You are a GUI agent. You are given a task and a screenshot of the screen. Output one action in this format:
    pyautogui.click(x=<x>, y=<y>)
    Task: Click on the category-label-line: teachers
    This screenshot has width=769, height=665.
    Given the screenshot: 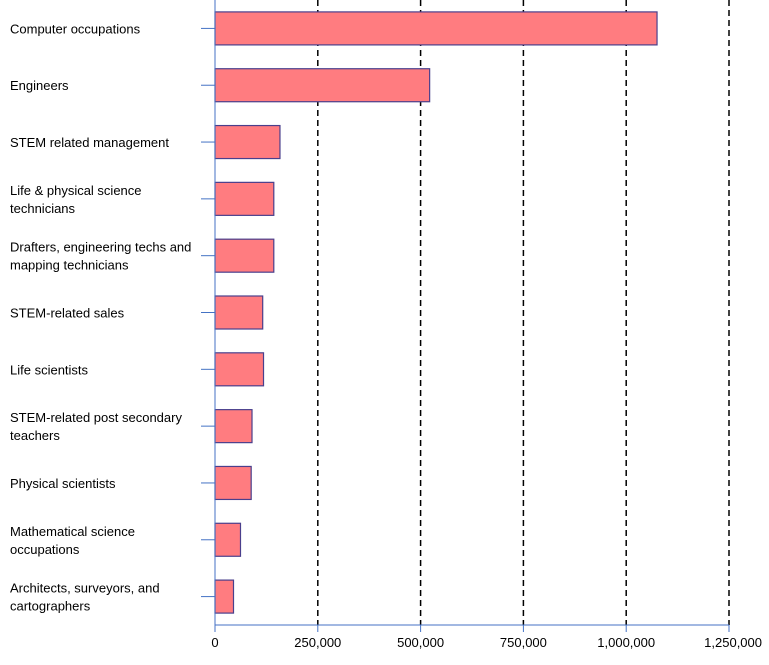 What is the action you would take?
    pyautogui.click(x=35, y=435)
    